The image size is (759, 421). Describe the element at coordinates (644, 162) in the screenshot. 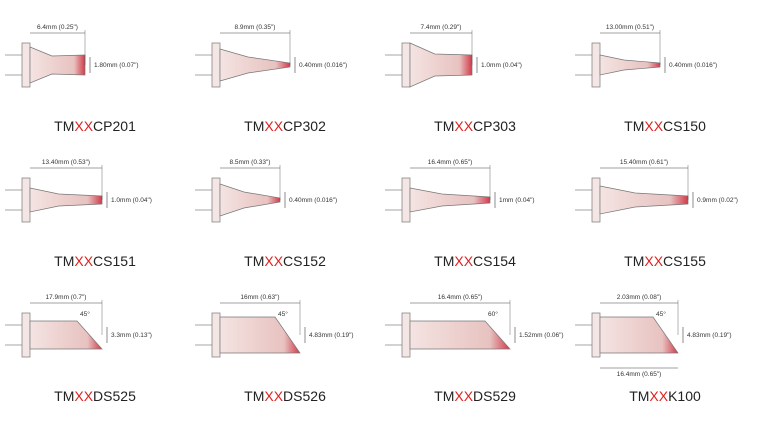

I see `dim-label: 15.40mm (0.61")` at that location.